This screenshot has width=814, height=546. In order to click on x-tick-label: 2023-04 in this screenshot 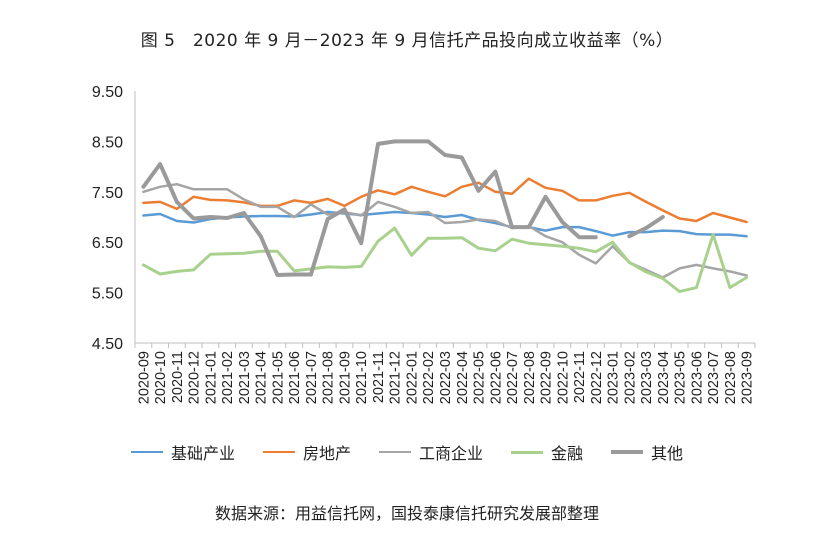, I will do `click(664, 377)`.